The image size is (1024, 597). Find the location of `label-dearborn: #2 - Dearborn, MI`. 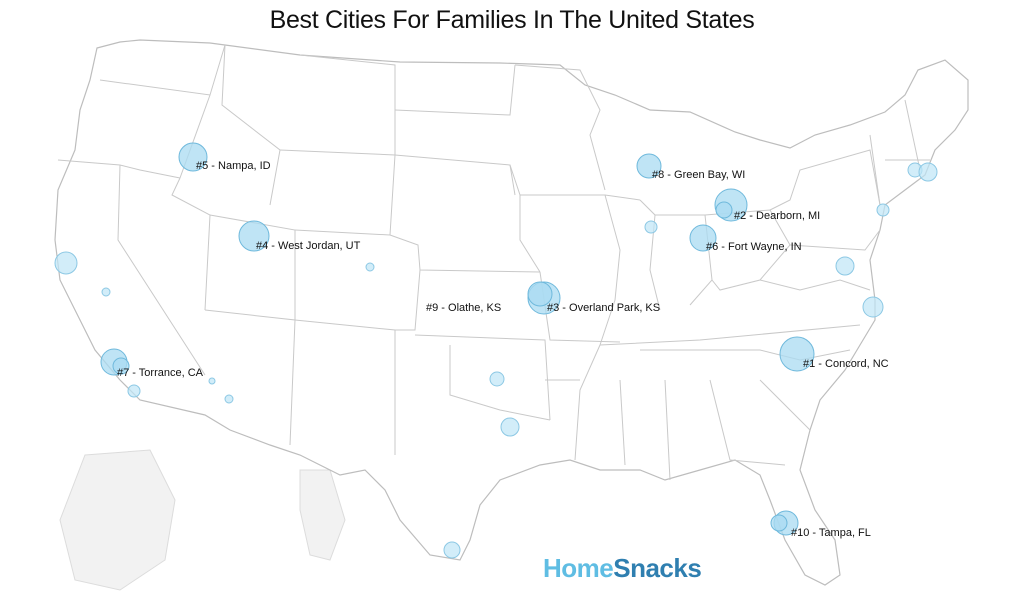

label-dearborn: #2 - Dearborn, MI is located at coordinates (777, 216).